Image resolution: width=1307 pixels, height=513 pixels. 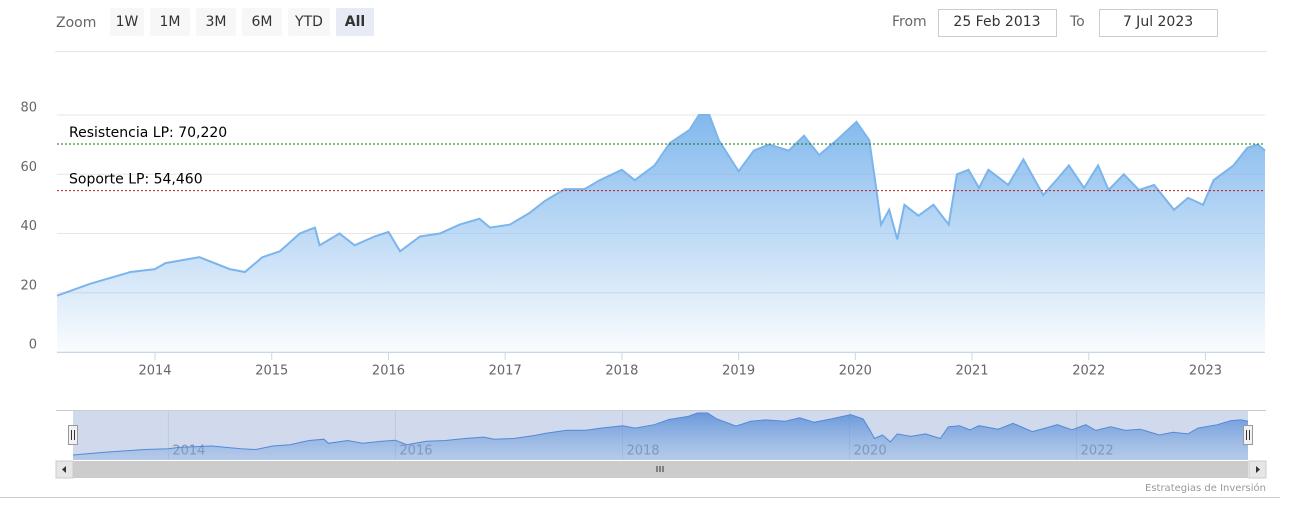 I want to click on x-tick-label: 2022, so click(x=1088, y=371).